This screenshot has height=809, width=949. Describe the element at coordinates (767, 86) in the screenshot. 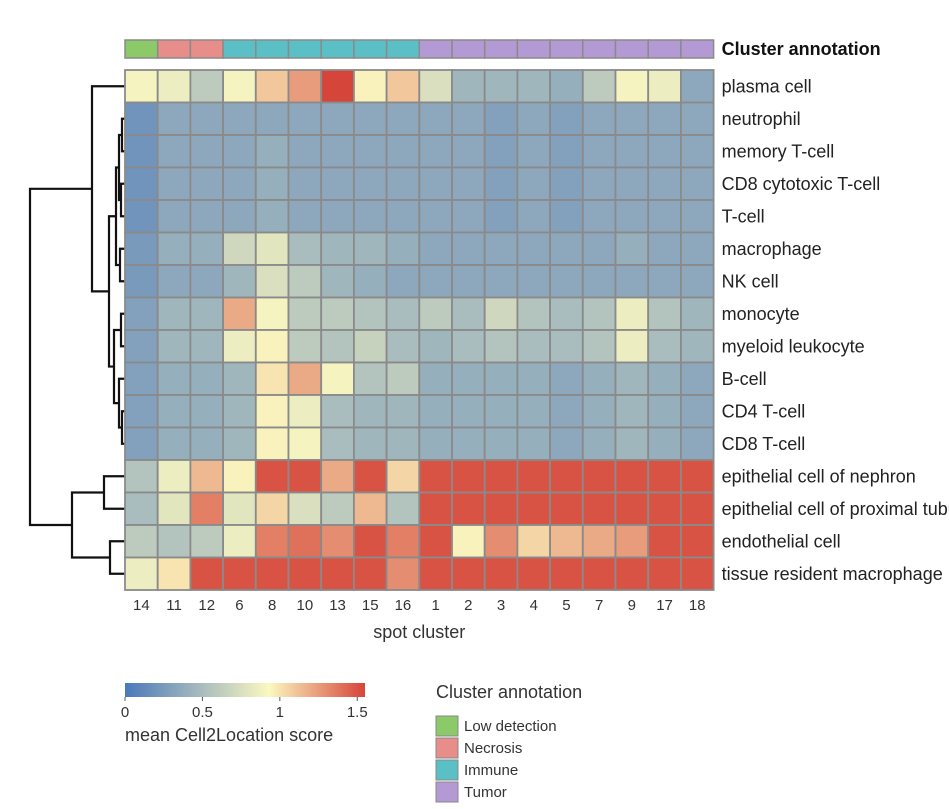

I see `row-label: plasma cell` at that location.